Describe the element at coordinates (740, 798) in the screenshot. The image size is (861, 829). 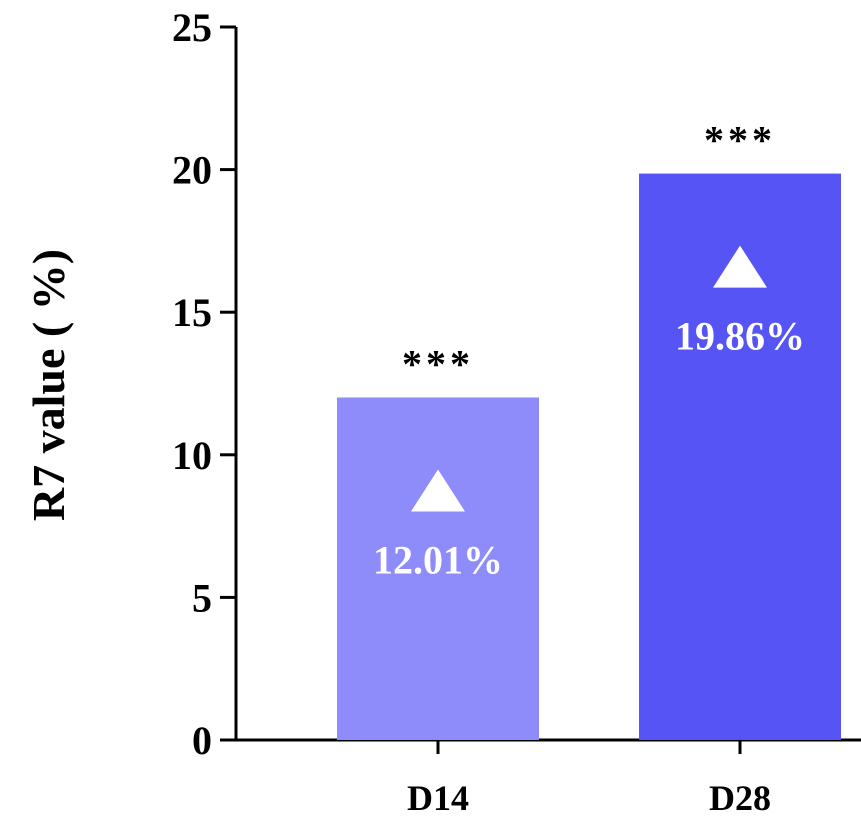
I see `x-tick-label: D28` at that location.